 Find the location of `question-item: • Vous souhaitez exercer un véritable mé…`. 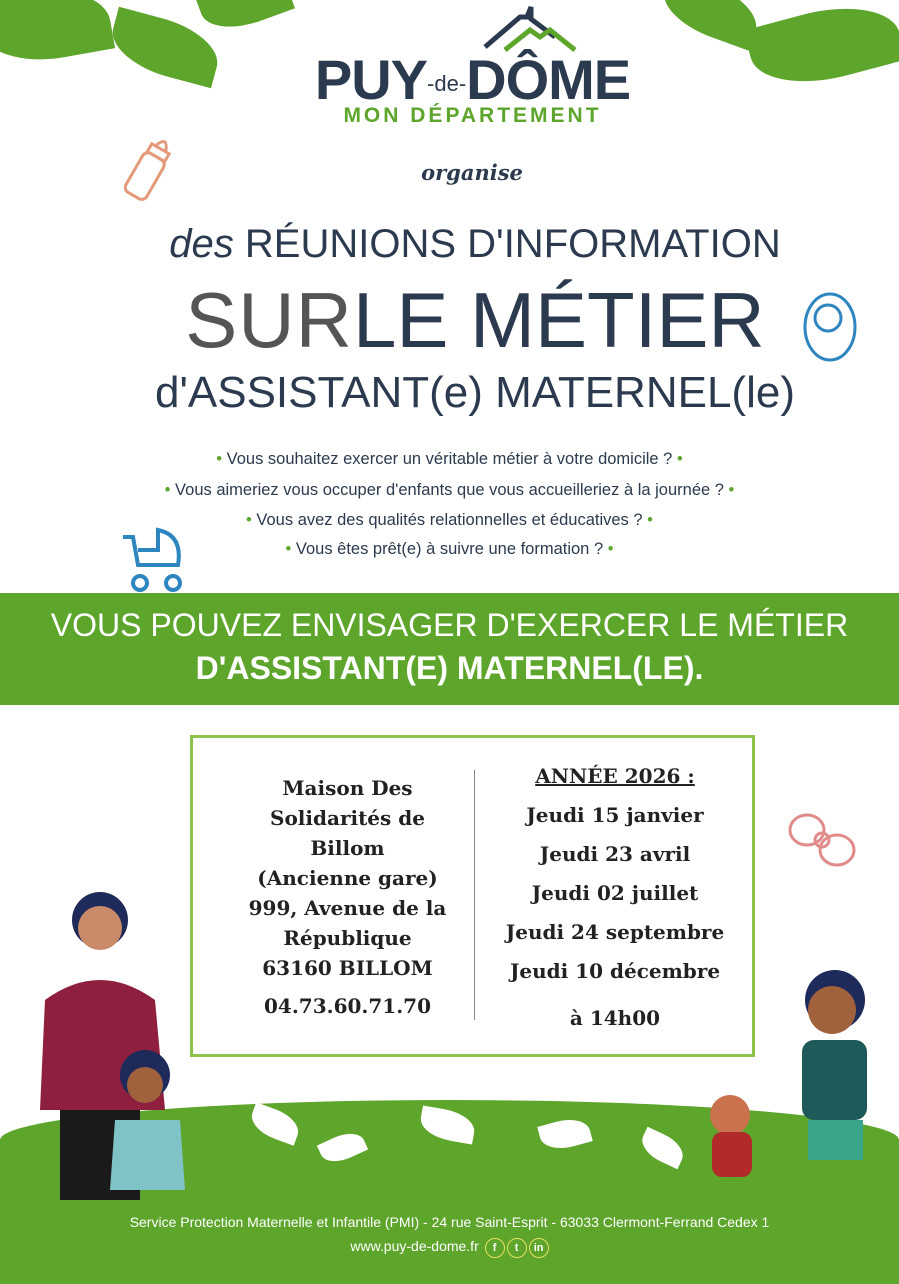

question-item: • Vous souhaitez exercer un véritable mé… is located at coordinates (449, 459).